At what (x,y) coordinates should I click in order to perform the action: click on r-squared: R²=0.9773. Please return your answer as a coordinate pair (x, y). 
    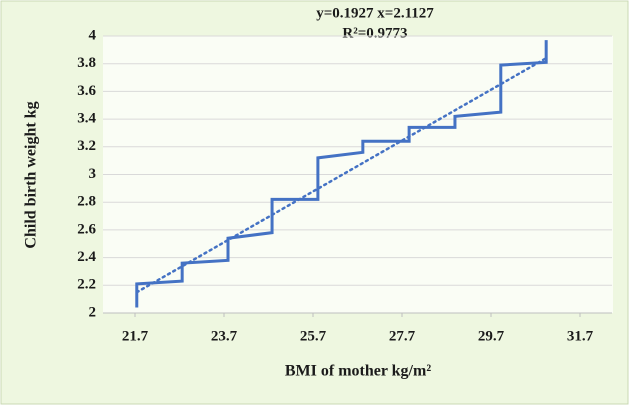
    Looking at the image, I should click on (374, 33).